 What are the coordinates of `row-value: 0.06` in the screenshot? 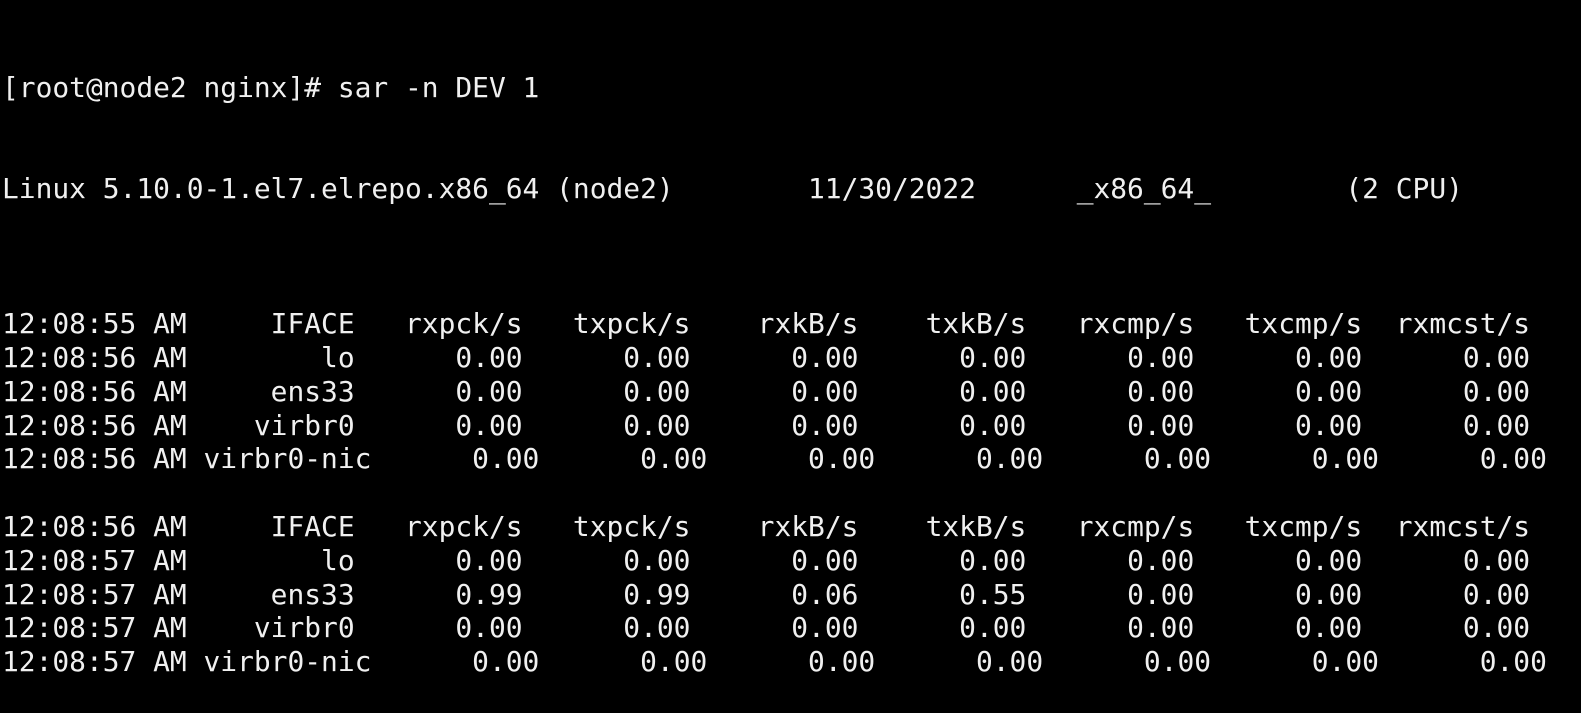 It's located at (774, 594).